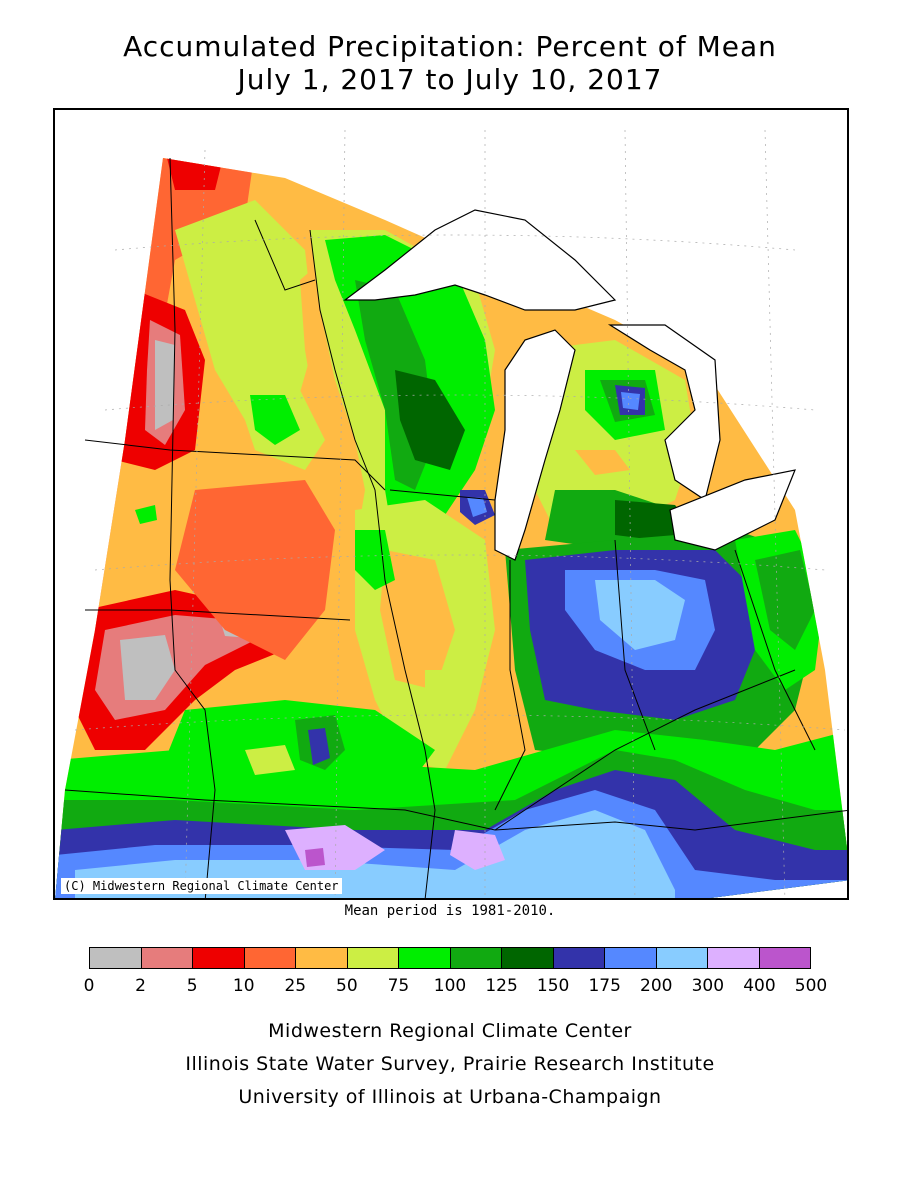 This screenshot has height=1200, width=900. What do you see at coordinates (811, 986) in the screenshot?
I see `legend-tick-label: 500` at bounding box center [811, 986].